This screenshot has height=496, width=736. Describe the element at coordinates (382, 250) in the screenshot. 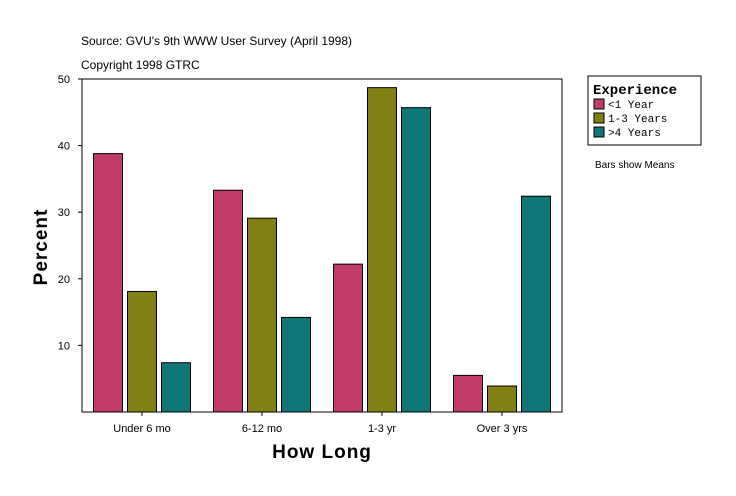

I see `bar-1-3-years-1-3-yr` at that location.